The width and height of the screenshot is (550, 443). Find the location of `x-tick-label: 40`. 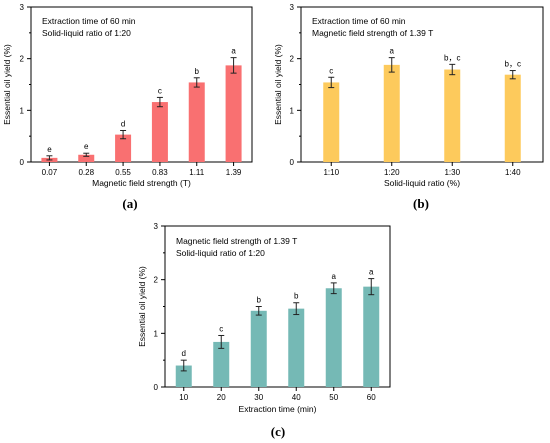

x-tick-label: 40 is located at coordinates (296, 397).